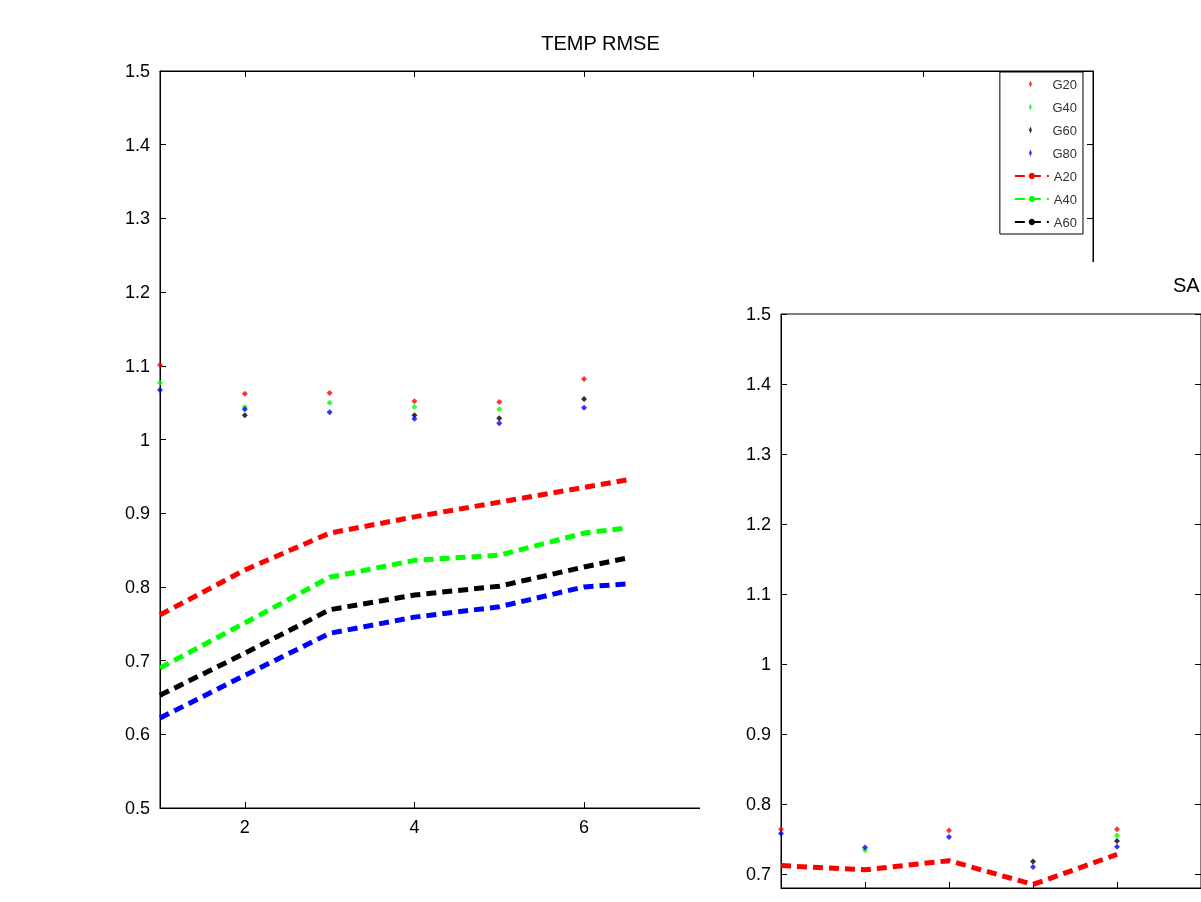 The image size is (1201, 902). Describe the element at coordinates (414, 827) in the screenshot. I see `x-tick-label: 4` at that location.